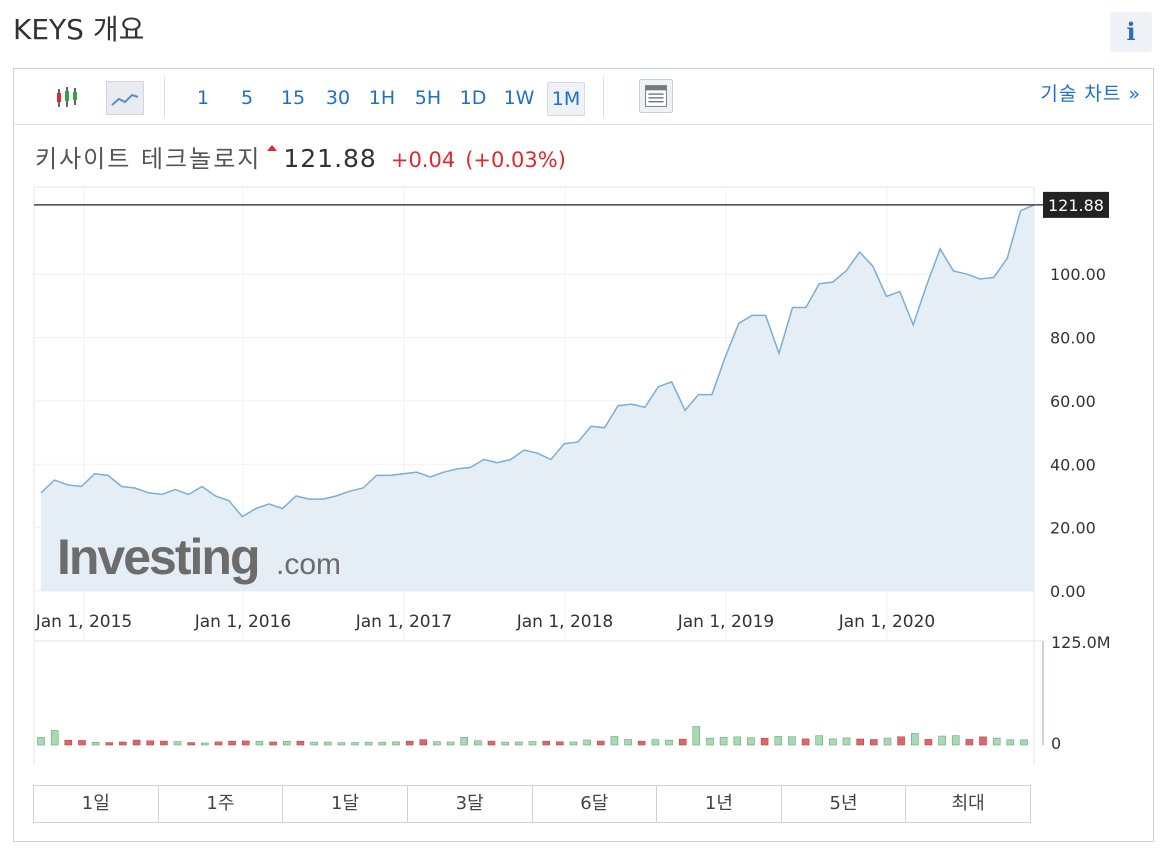 The height and width of the screenshot is (854, 1168). Describe the element at coordinates (1078, 274) in the screenshot. I see `y-tick-label: 100.00` at that location.